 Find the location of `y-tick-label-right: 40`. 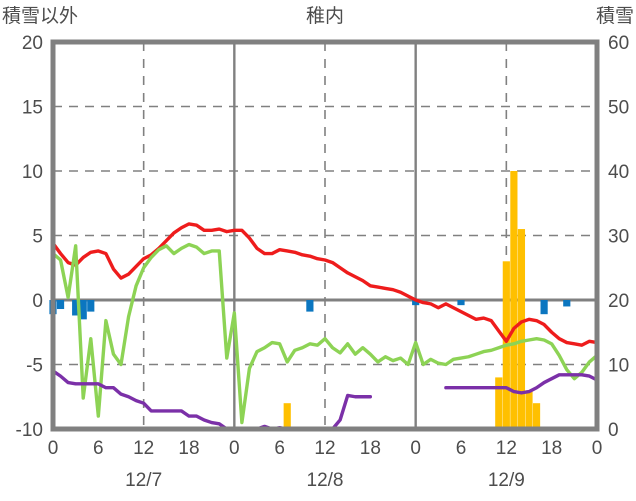

y-tick-label-right: 40 is located at coordinates (618, 172).